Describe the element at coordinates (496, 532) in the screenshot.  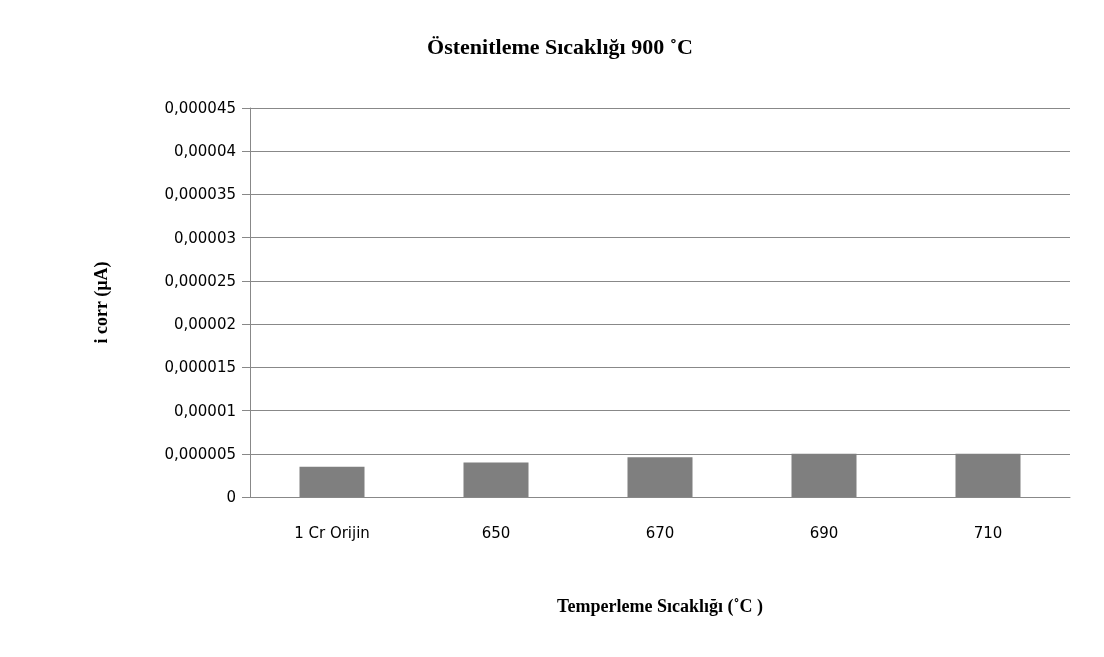
I see `x-tick-label: 650` at that location.